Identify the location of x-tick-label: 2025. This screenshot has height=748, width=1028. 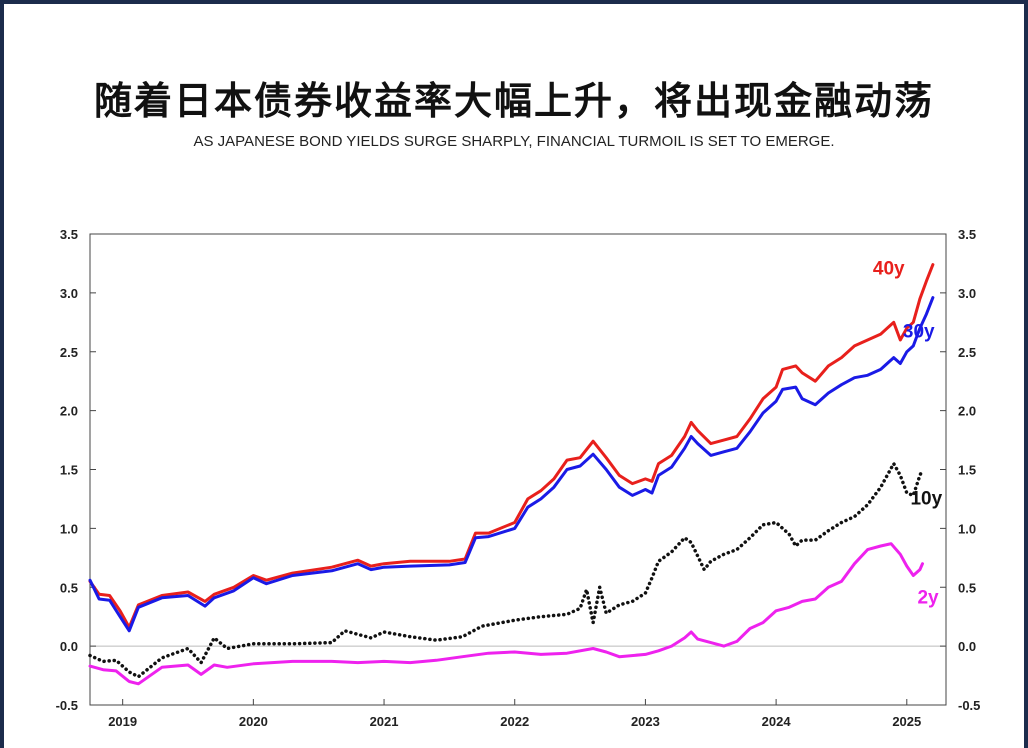
(906, 721).